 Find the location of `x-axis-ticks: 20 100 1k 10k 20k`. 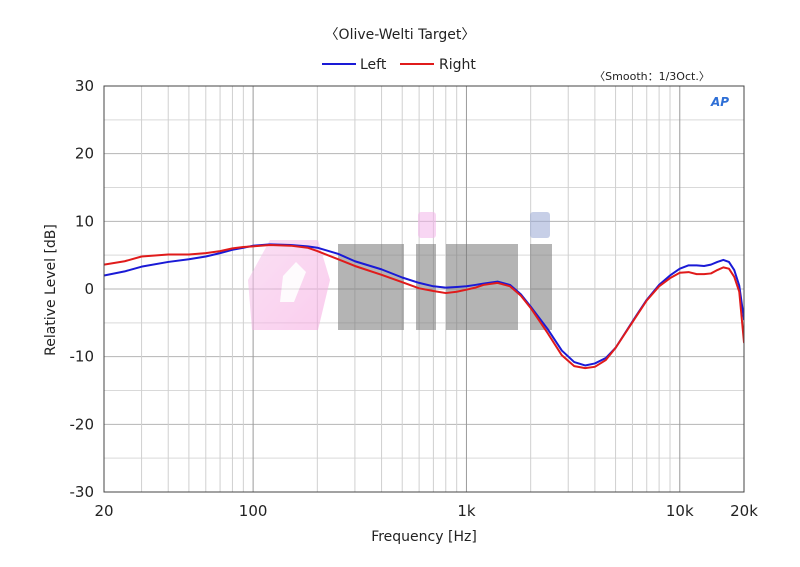

x-axis-ticks: 20 100 1k 10k 20k is located at coordinates (426, 511).